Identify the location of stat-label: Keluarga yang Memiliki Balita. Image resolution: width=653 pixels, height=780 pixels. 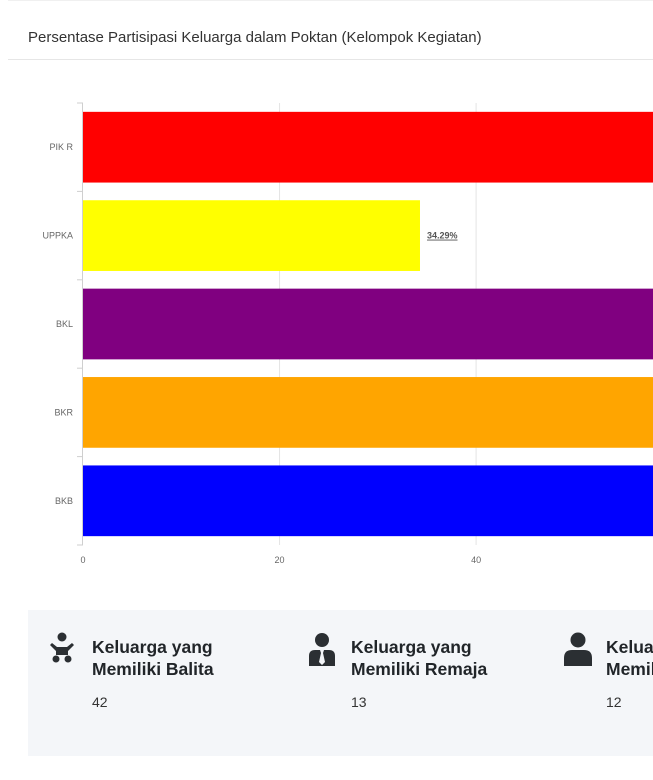
(153, 658).